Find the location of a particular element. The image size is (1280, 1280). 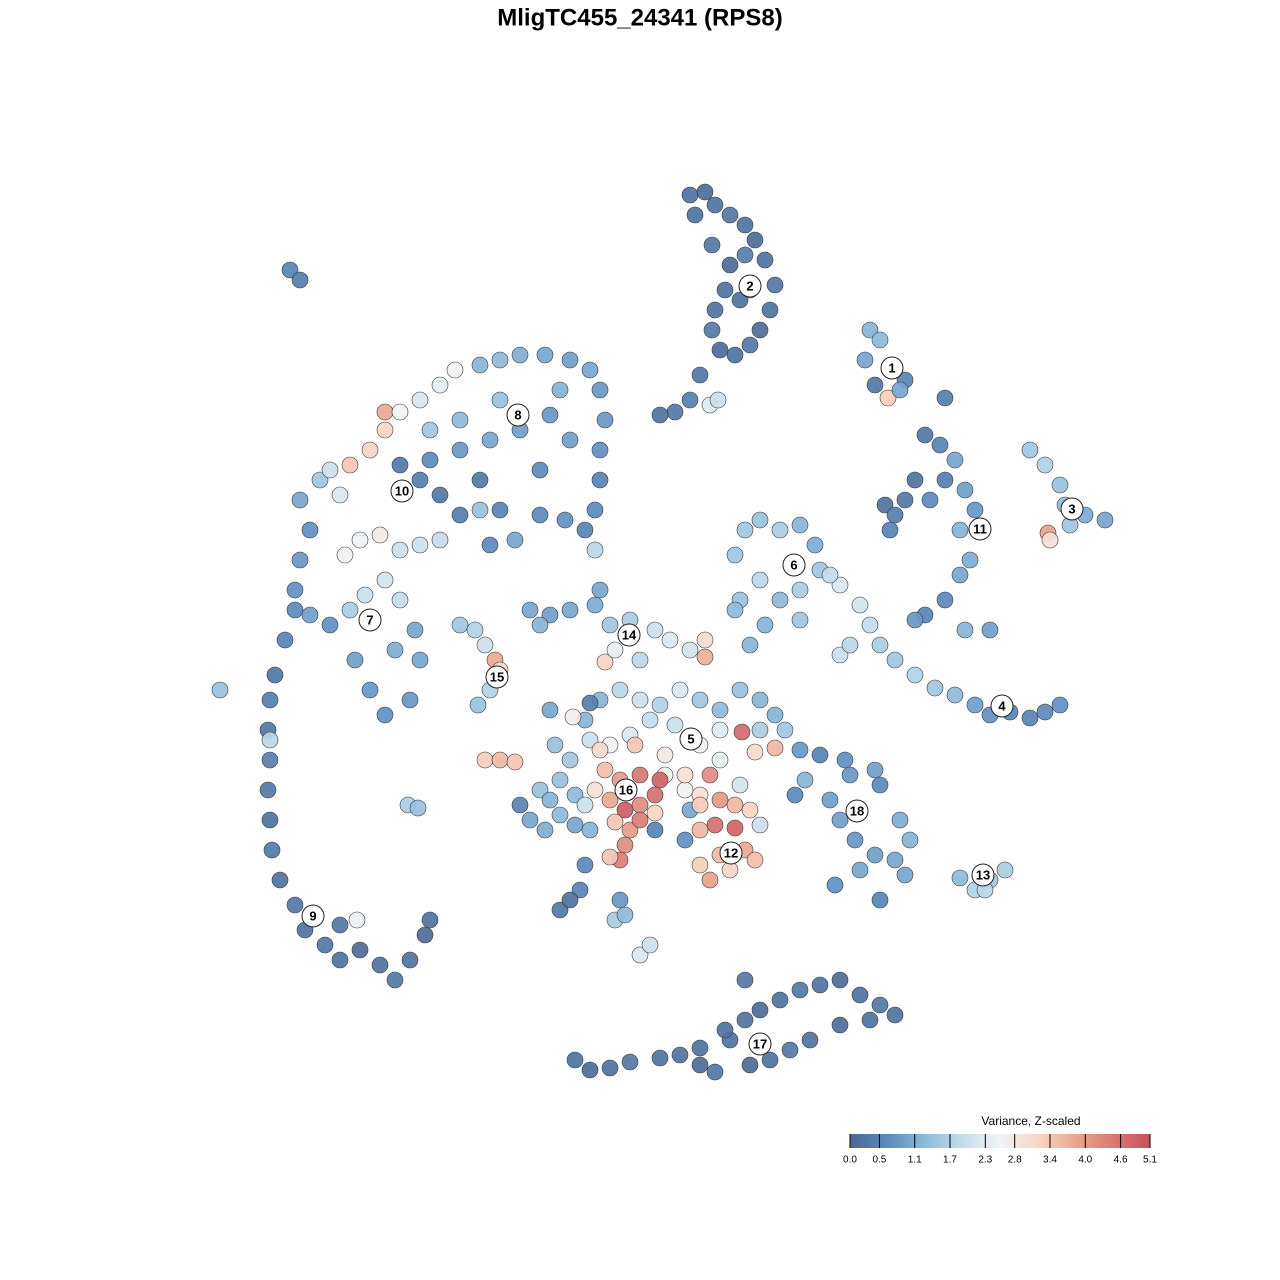

cluster-label: 18 is located at coordinates (857, 810).